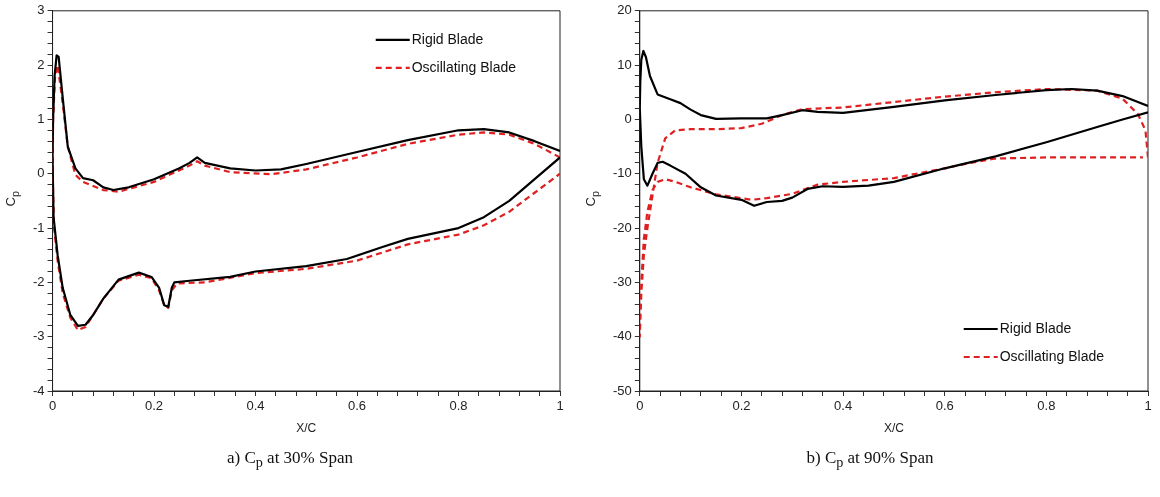  What do you see at coordinates (39, 336) in the screenshot?
I see `y-tick-label: -3` at bounding box center [39, 336].